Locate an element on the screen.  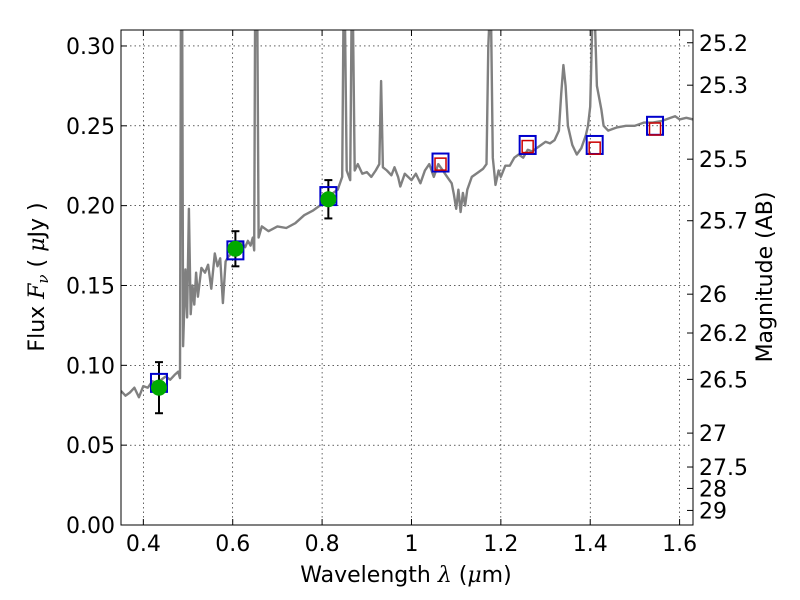
mag-tick-label: 28 is located at coordinates (713, 489).